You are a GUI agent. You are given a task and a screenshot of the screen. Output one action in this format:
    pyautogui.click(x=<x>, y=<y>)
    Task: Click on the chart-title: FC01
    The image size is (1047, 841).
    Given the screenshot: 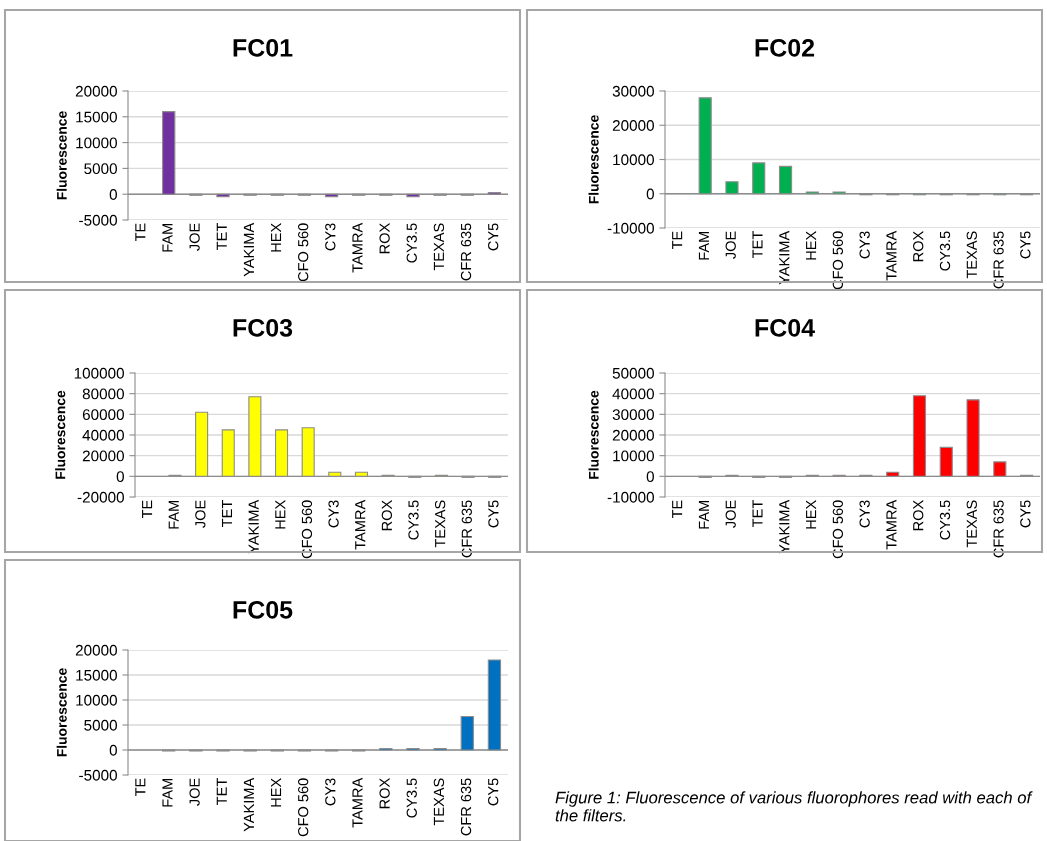 What is the action you would take?
    pyautogui.click(x=263, y=48)
    